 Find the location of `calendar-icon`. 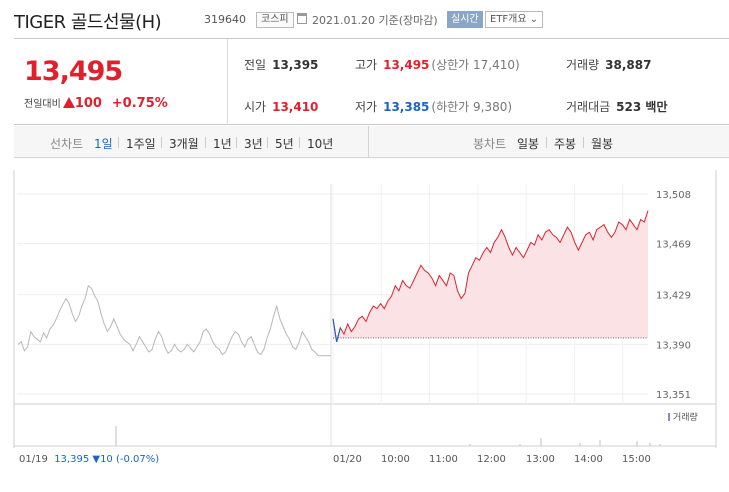

calendar-icon is located at coordinates (302, 18).